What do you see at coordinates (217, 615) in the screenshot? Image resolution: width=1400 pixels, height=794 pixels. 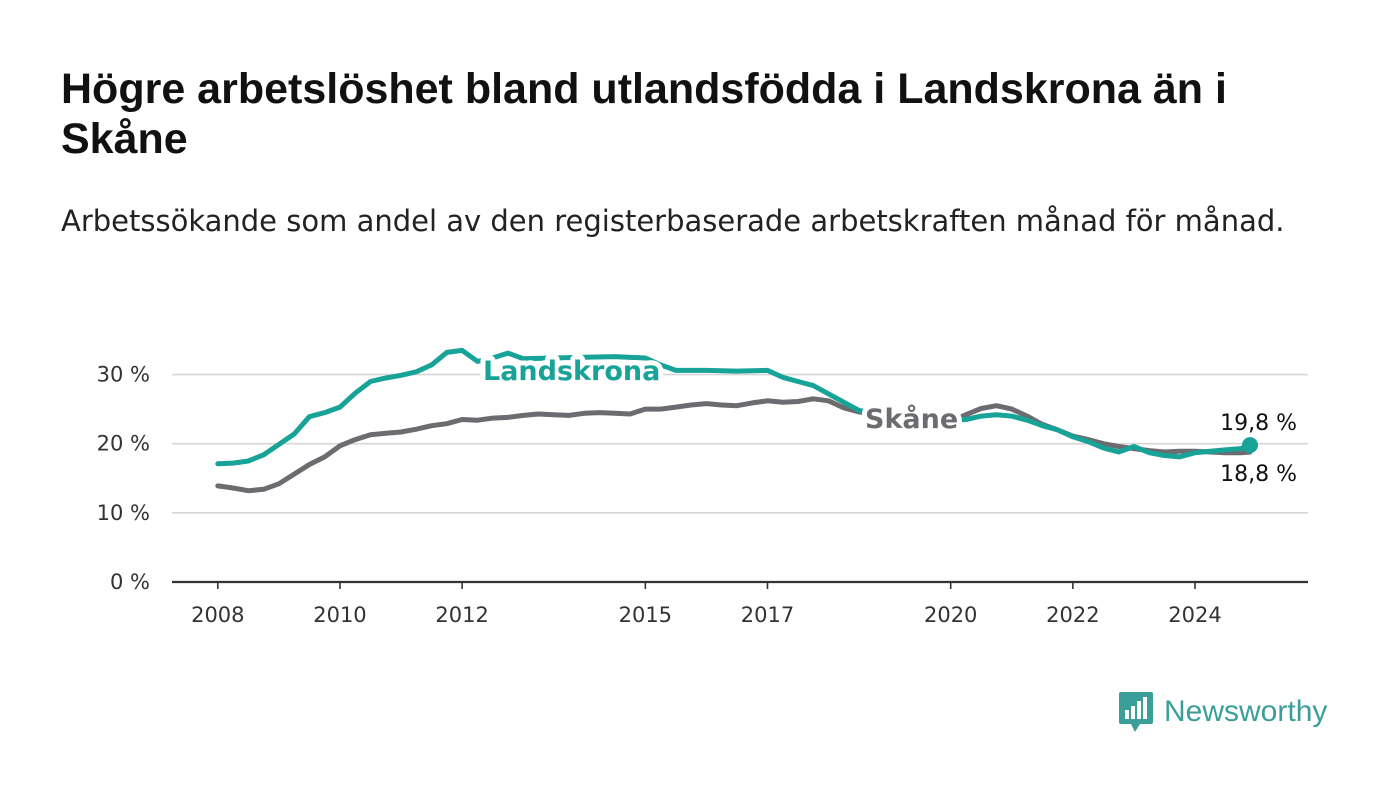 I see `x-tick-label: 2008` at bounding box center [217, 615].